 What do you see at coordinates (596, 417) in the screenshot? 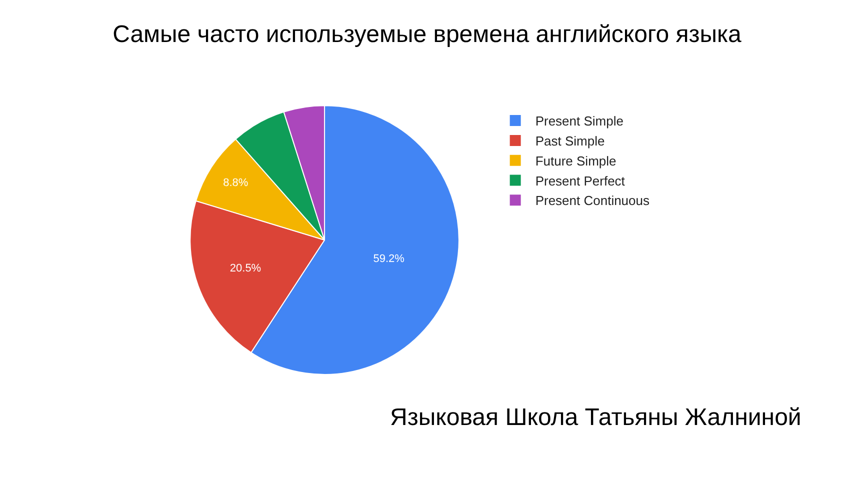
I see `text: Языковая Школа Татьяны Жалниной` at bounding box center [596, 417].